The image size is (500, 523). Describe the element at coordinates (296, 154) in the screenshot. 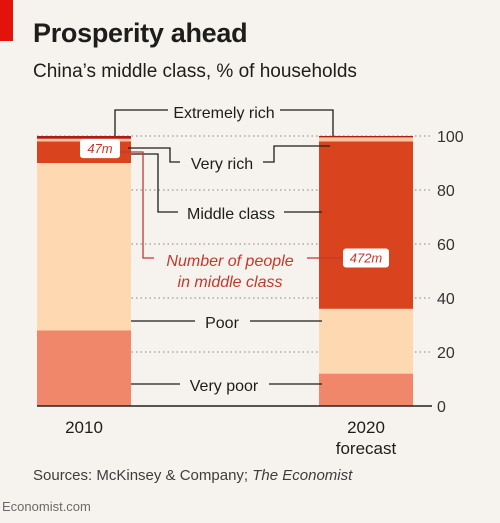

I see `leader-very-rich-right` at that location.